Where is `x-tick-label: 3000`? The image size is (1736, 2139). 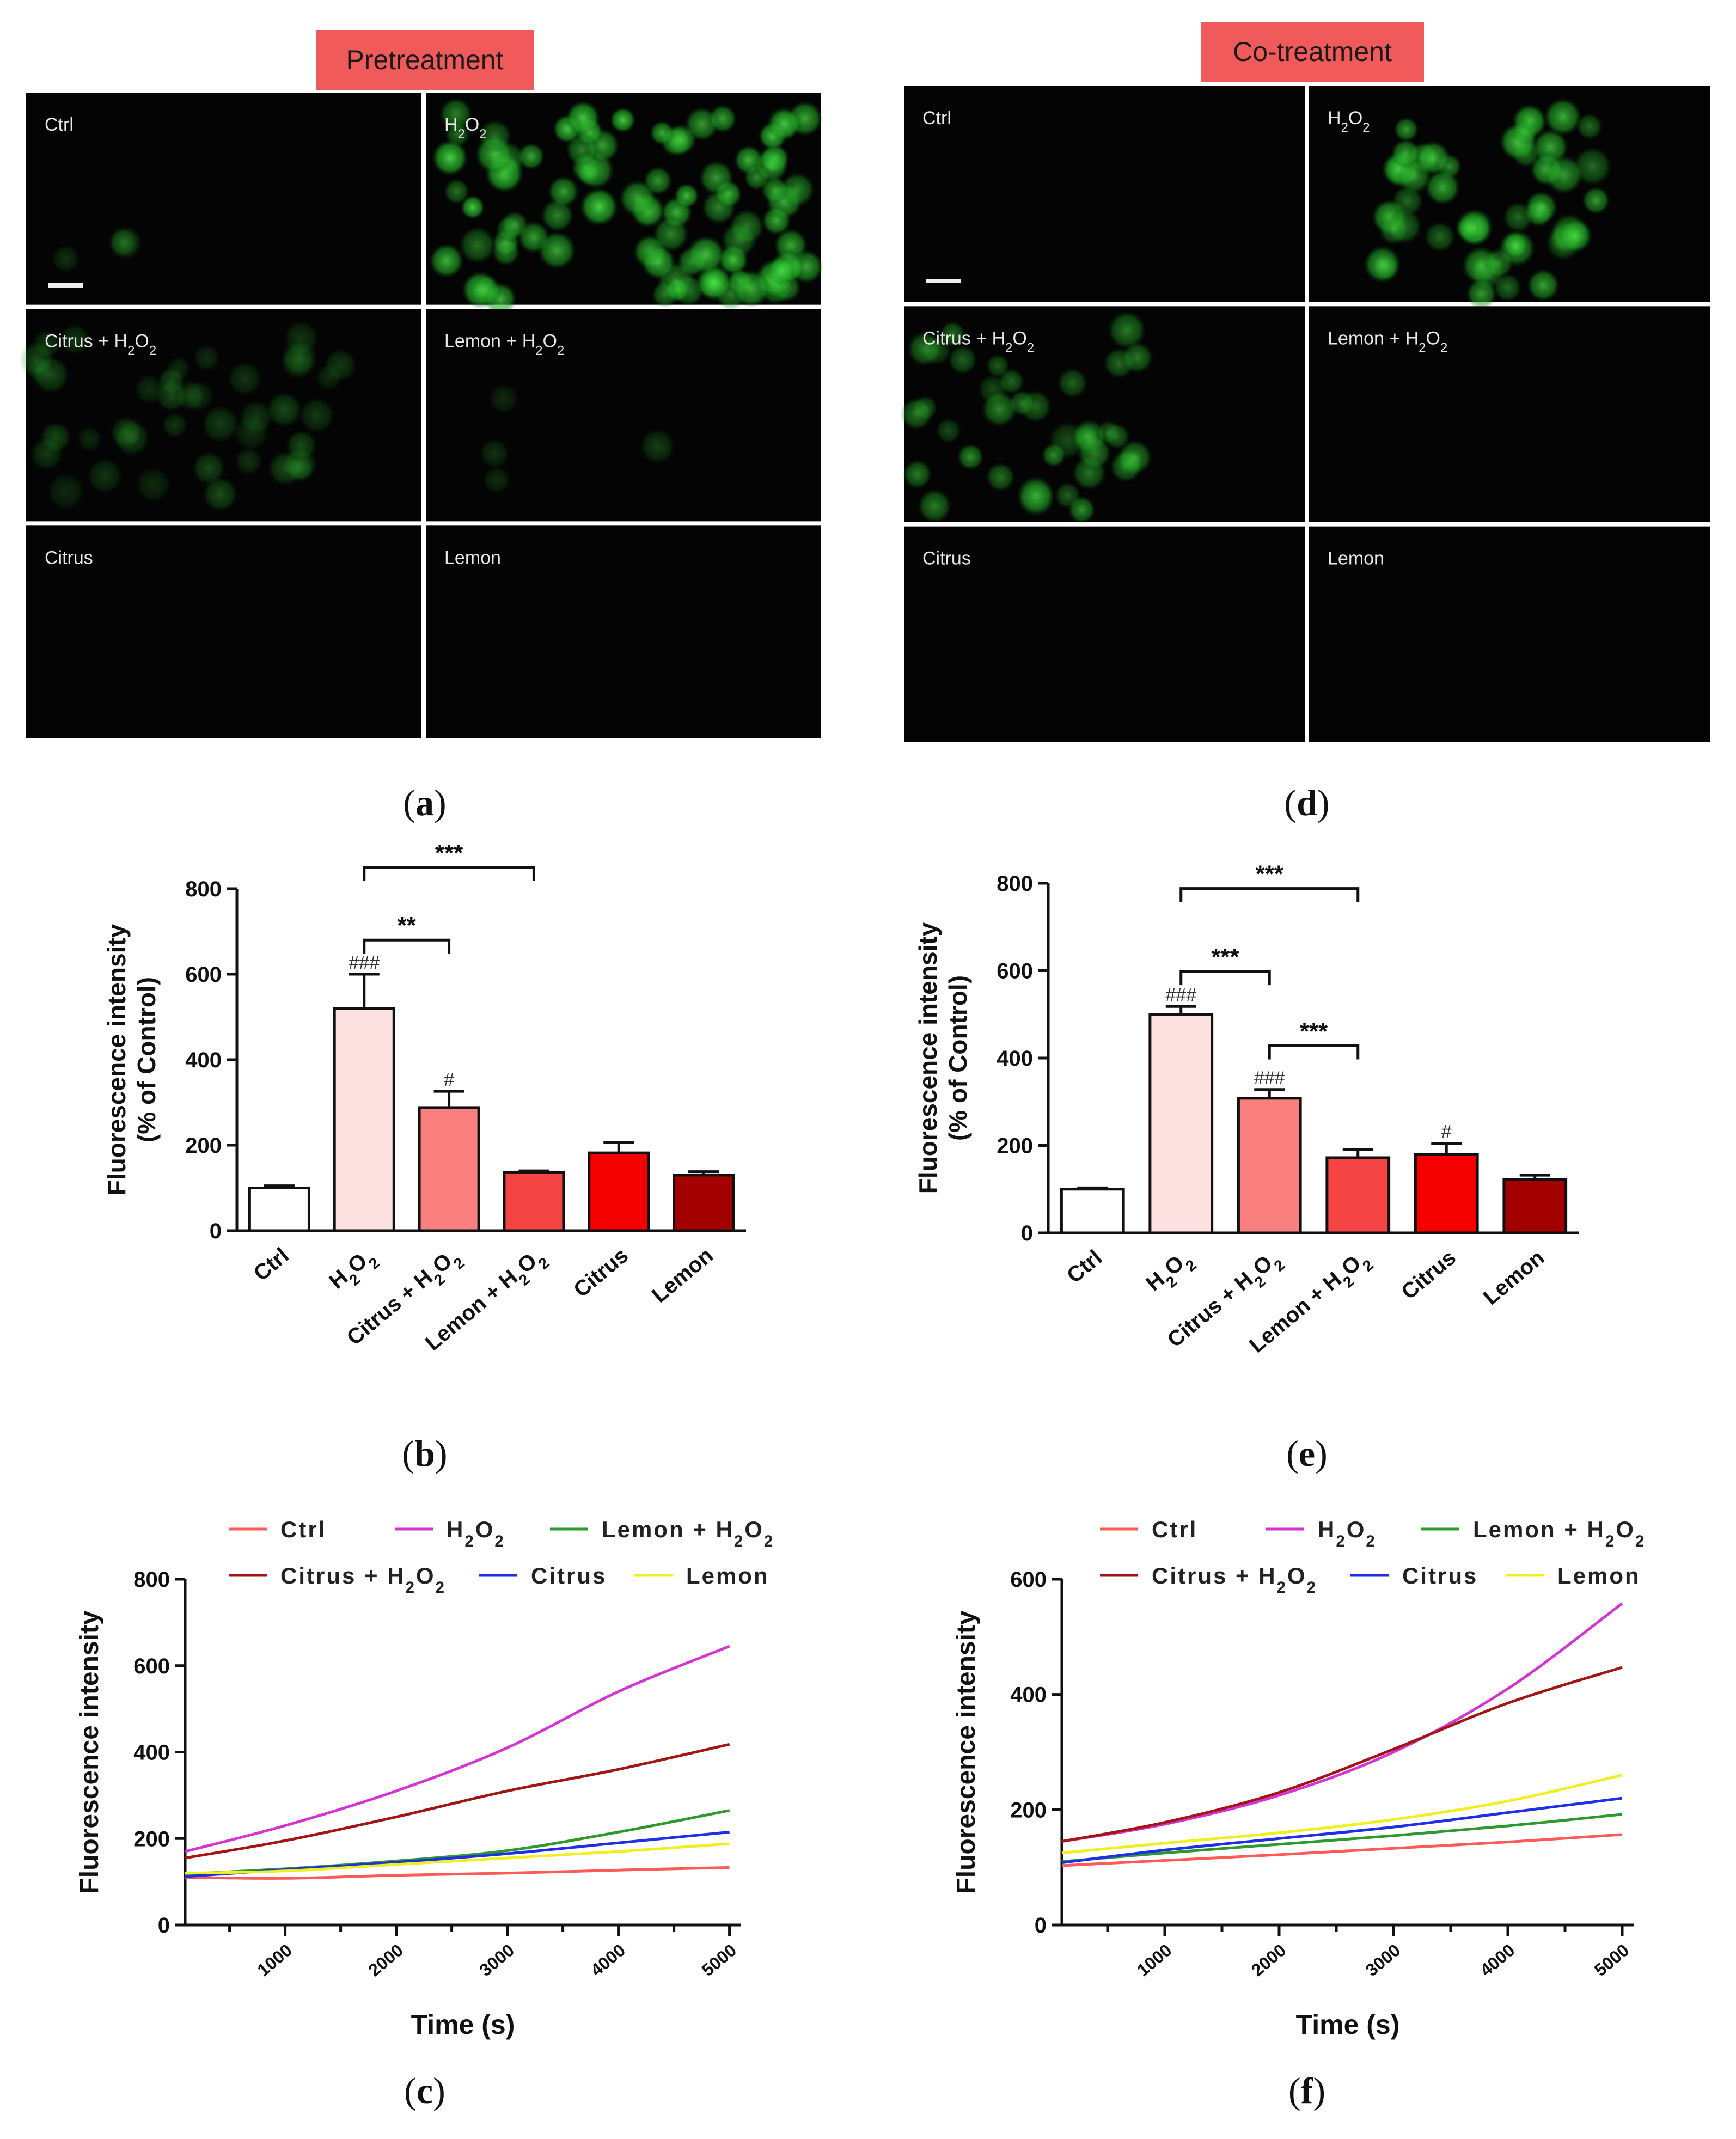 x-tick-label: 3000 is located at coordinates (497, 1960).